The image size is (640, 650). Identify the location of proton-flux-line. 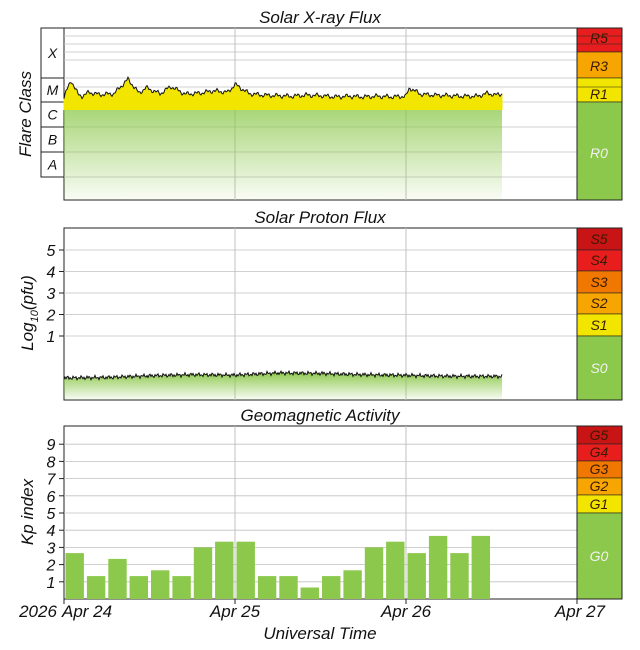
(283, 375).